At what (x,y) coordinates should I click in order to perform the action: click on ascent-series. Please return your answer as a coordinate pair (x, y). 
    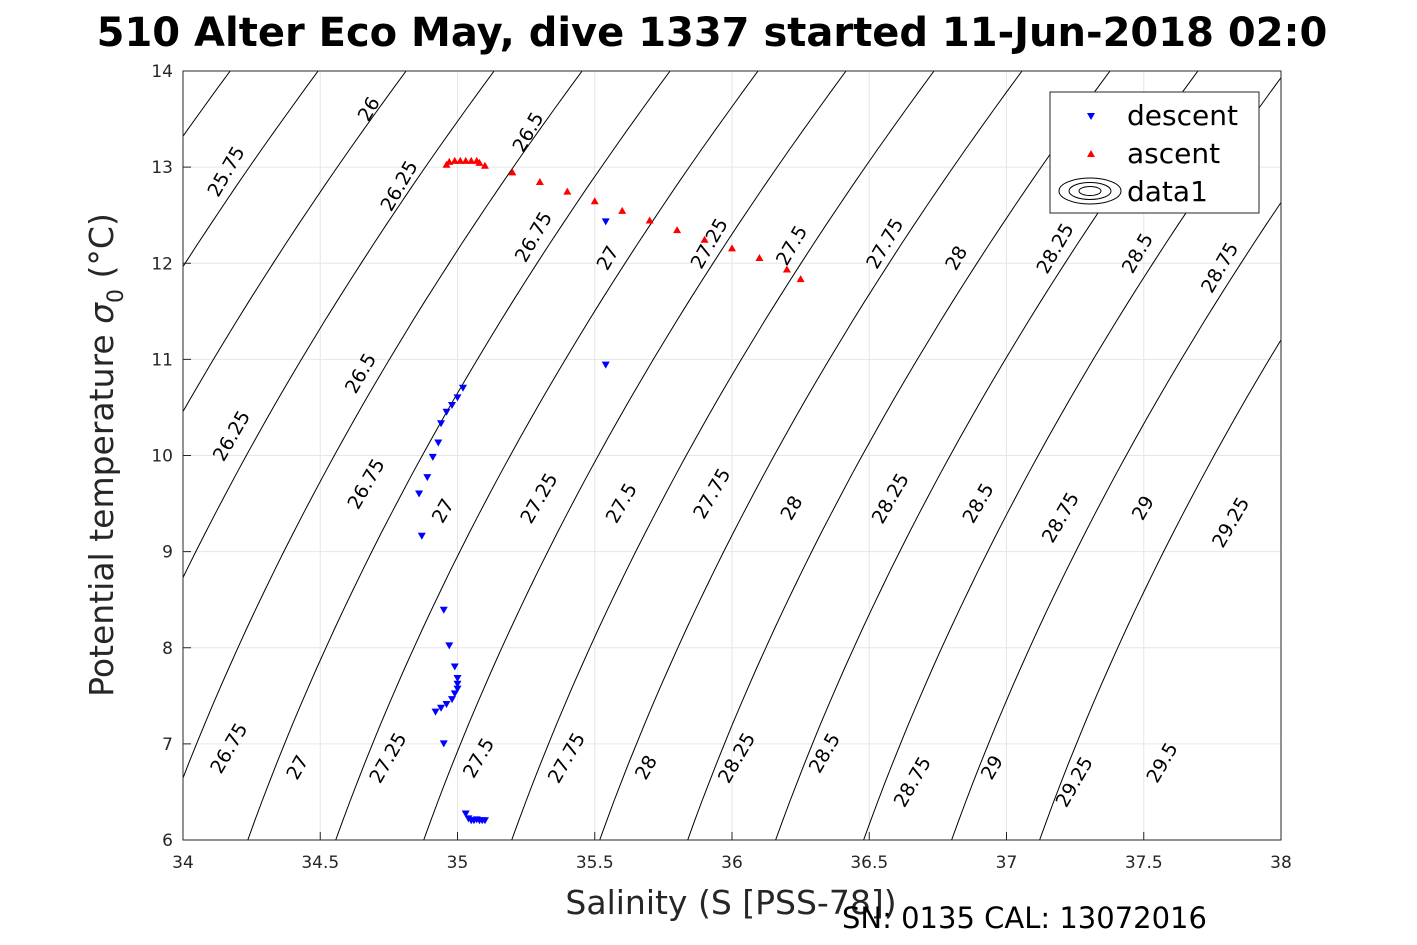
    Looking at the image, I should click on (623, 219).